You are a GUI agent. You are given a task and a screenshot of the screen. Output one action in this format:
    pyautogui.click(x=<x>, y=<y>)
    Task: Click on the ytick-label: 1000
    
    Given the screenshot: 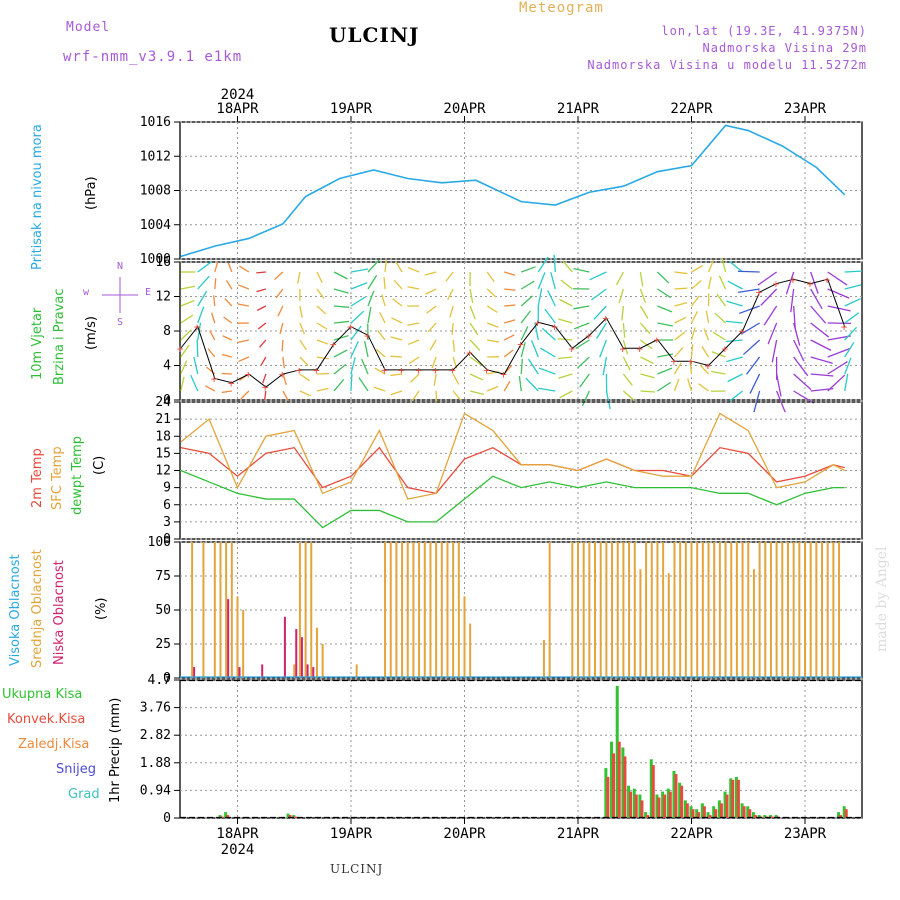 What is the action you would take?
    pyautogui.click(x=155, y=259)
    